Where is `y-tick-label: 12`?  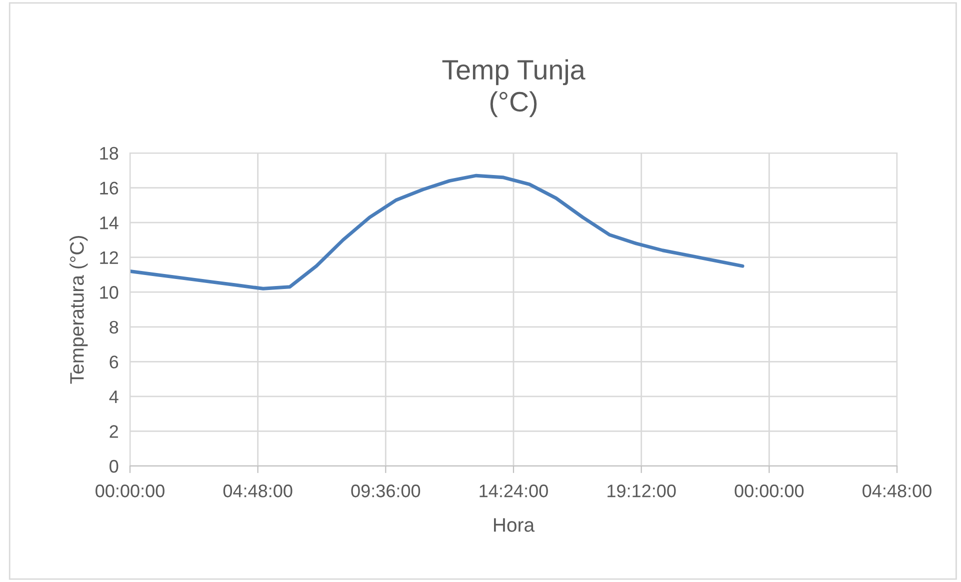 y-tick-label: 12 is located at coordinates (109, 257).